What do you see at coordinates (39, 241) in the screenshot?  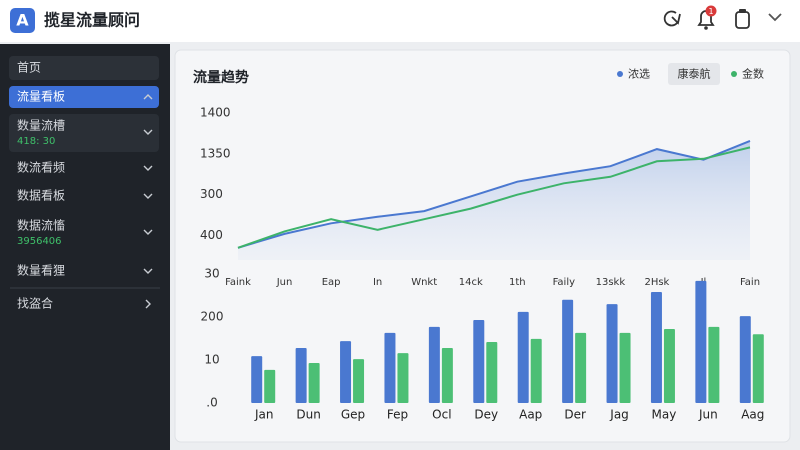 I see `menu-item-stat: 3956406` at bounding box center [39, 241].